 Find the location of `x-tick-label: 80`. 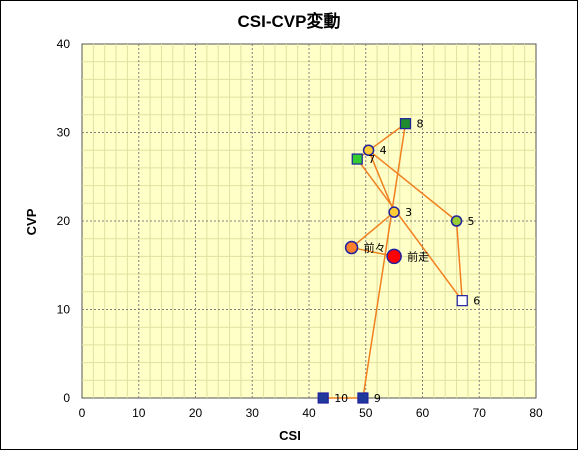

x-tick-label: 80 is located at coordinates (536, 413).